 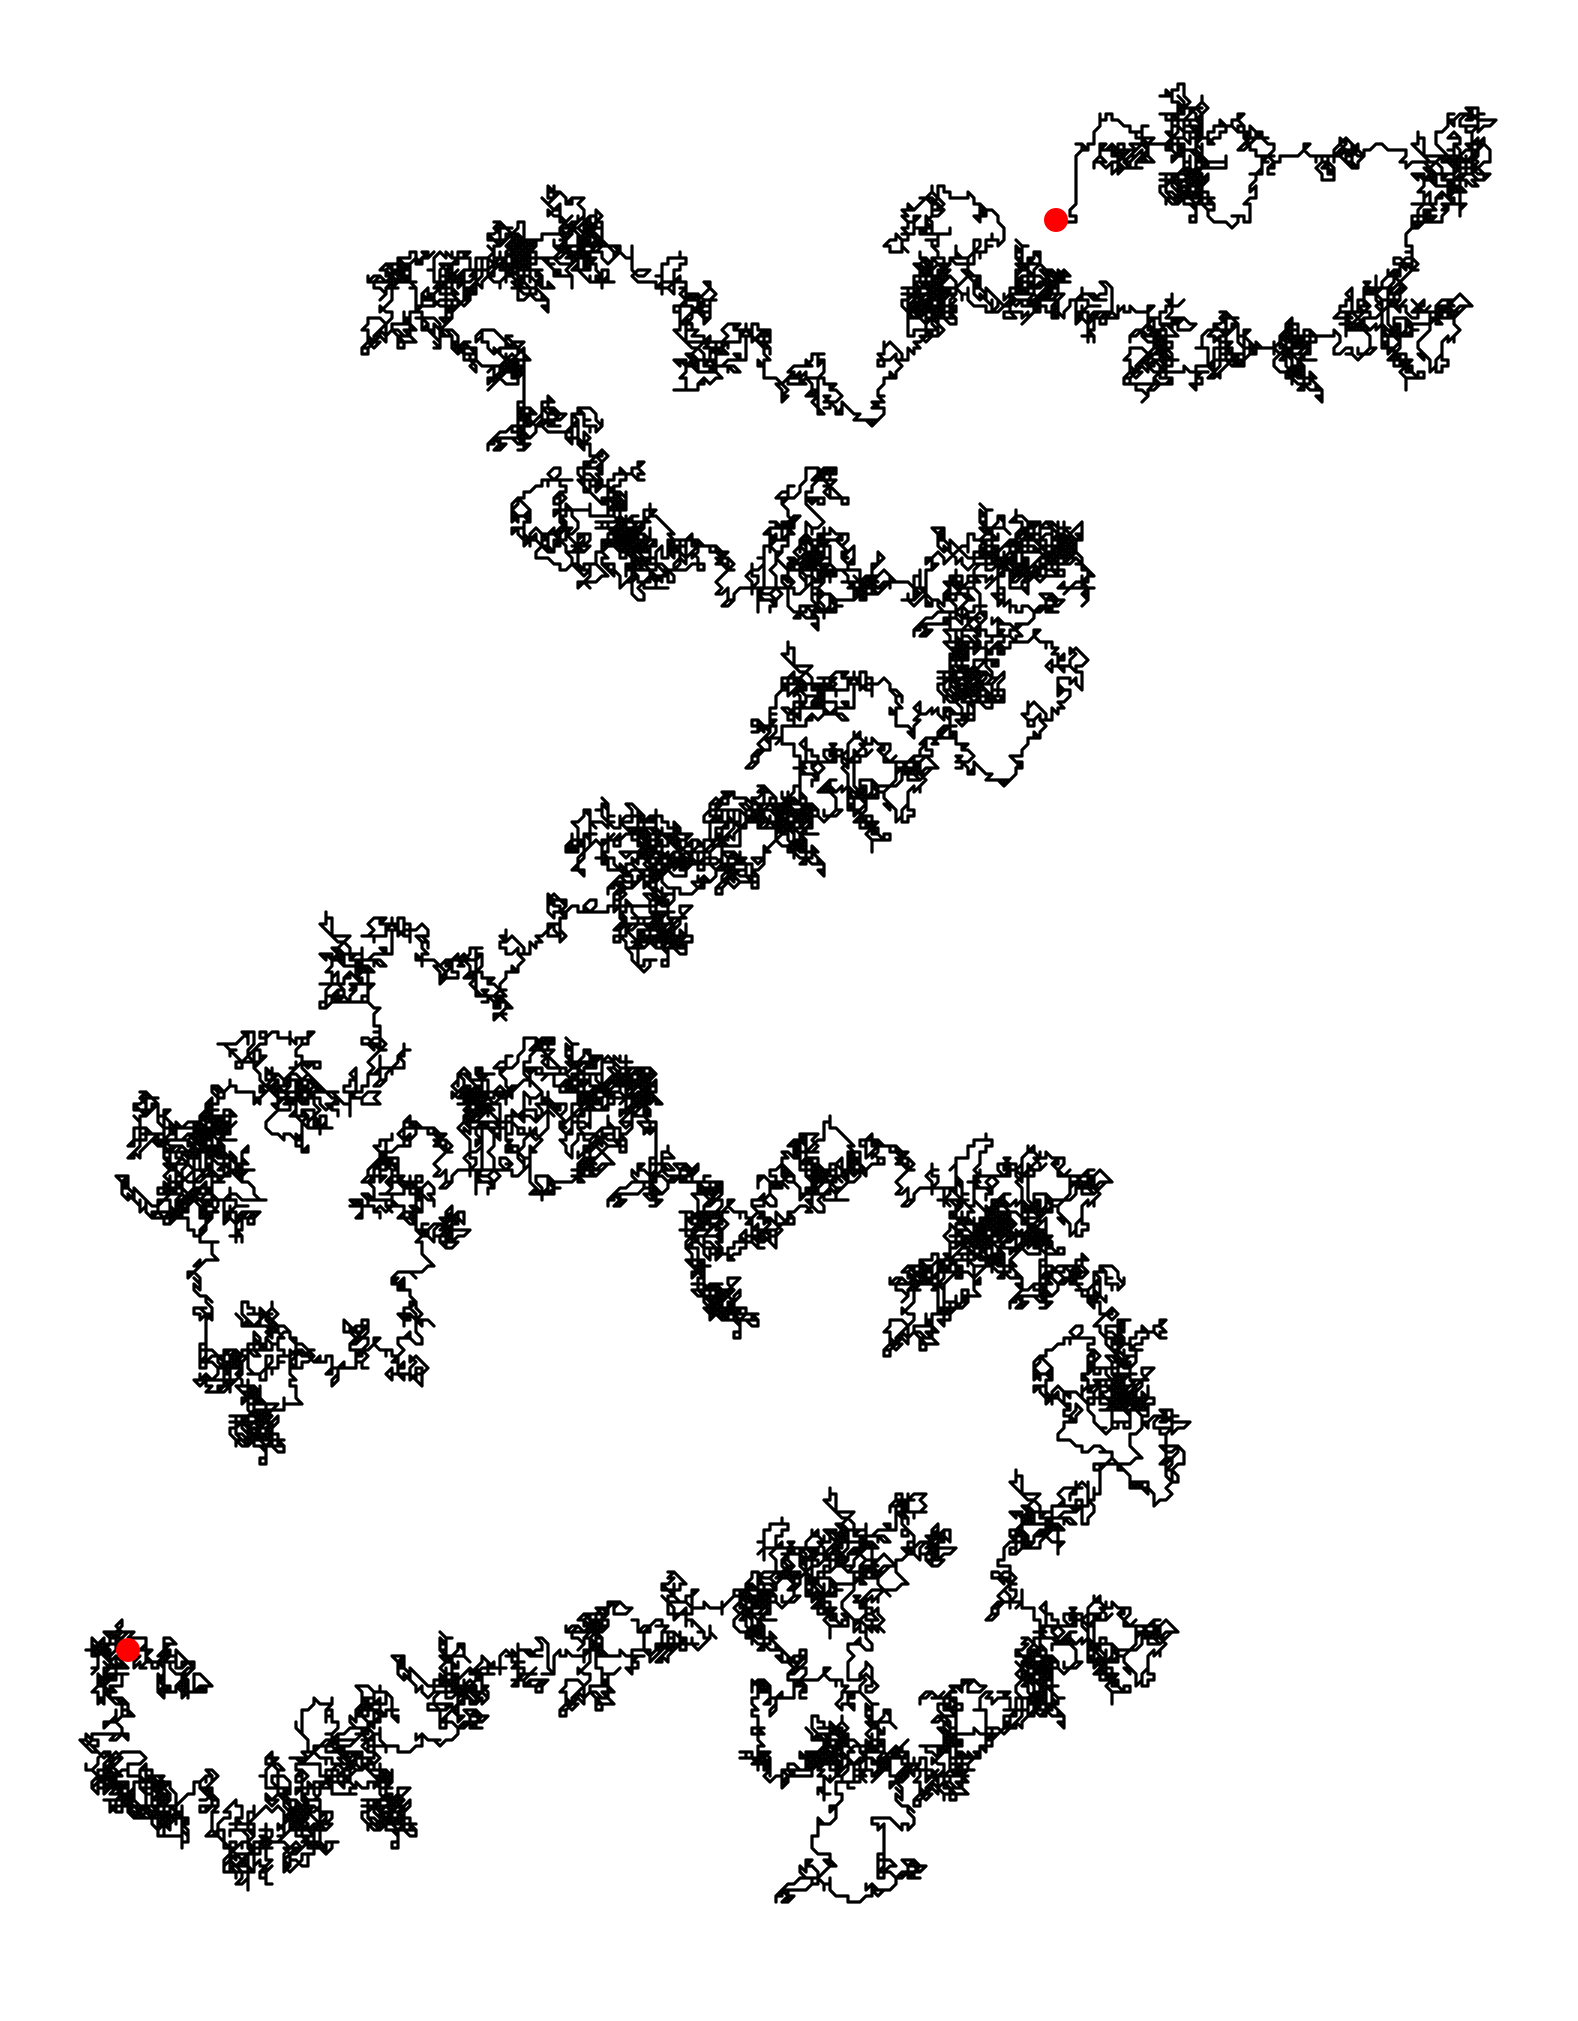 I want to click on start-point-marker, so click(x=128, y=1650).